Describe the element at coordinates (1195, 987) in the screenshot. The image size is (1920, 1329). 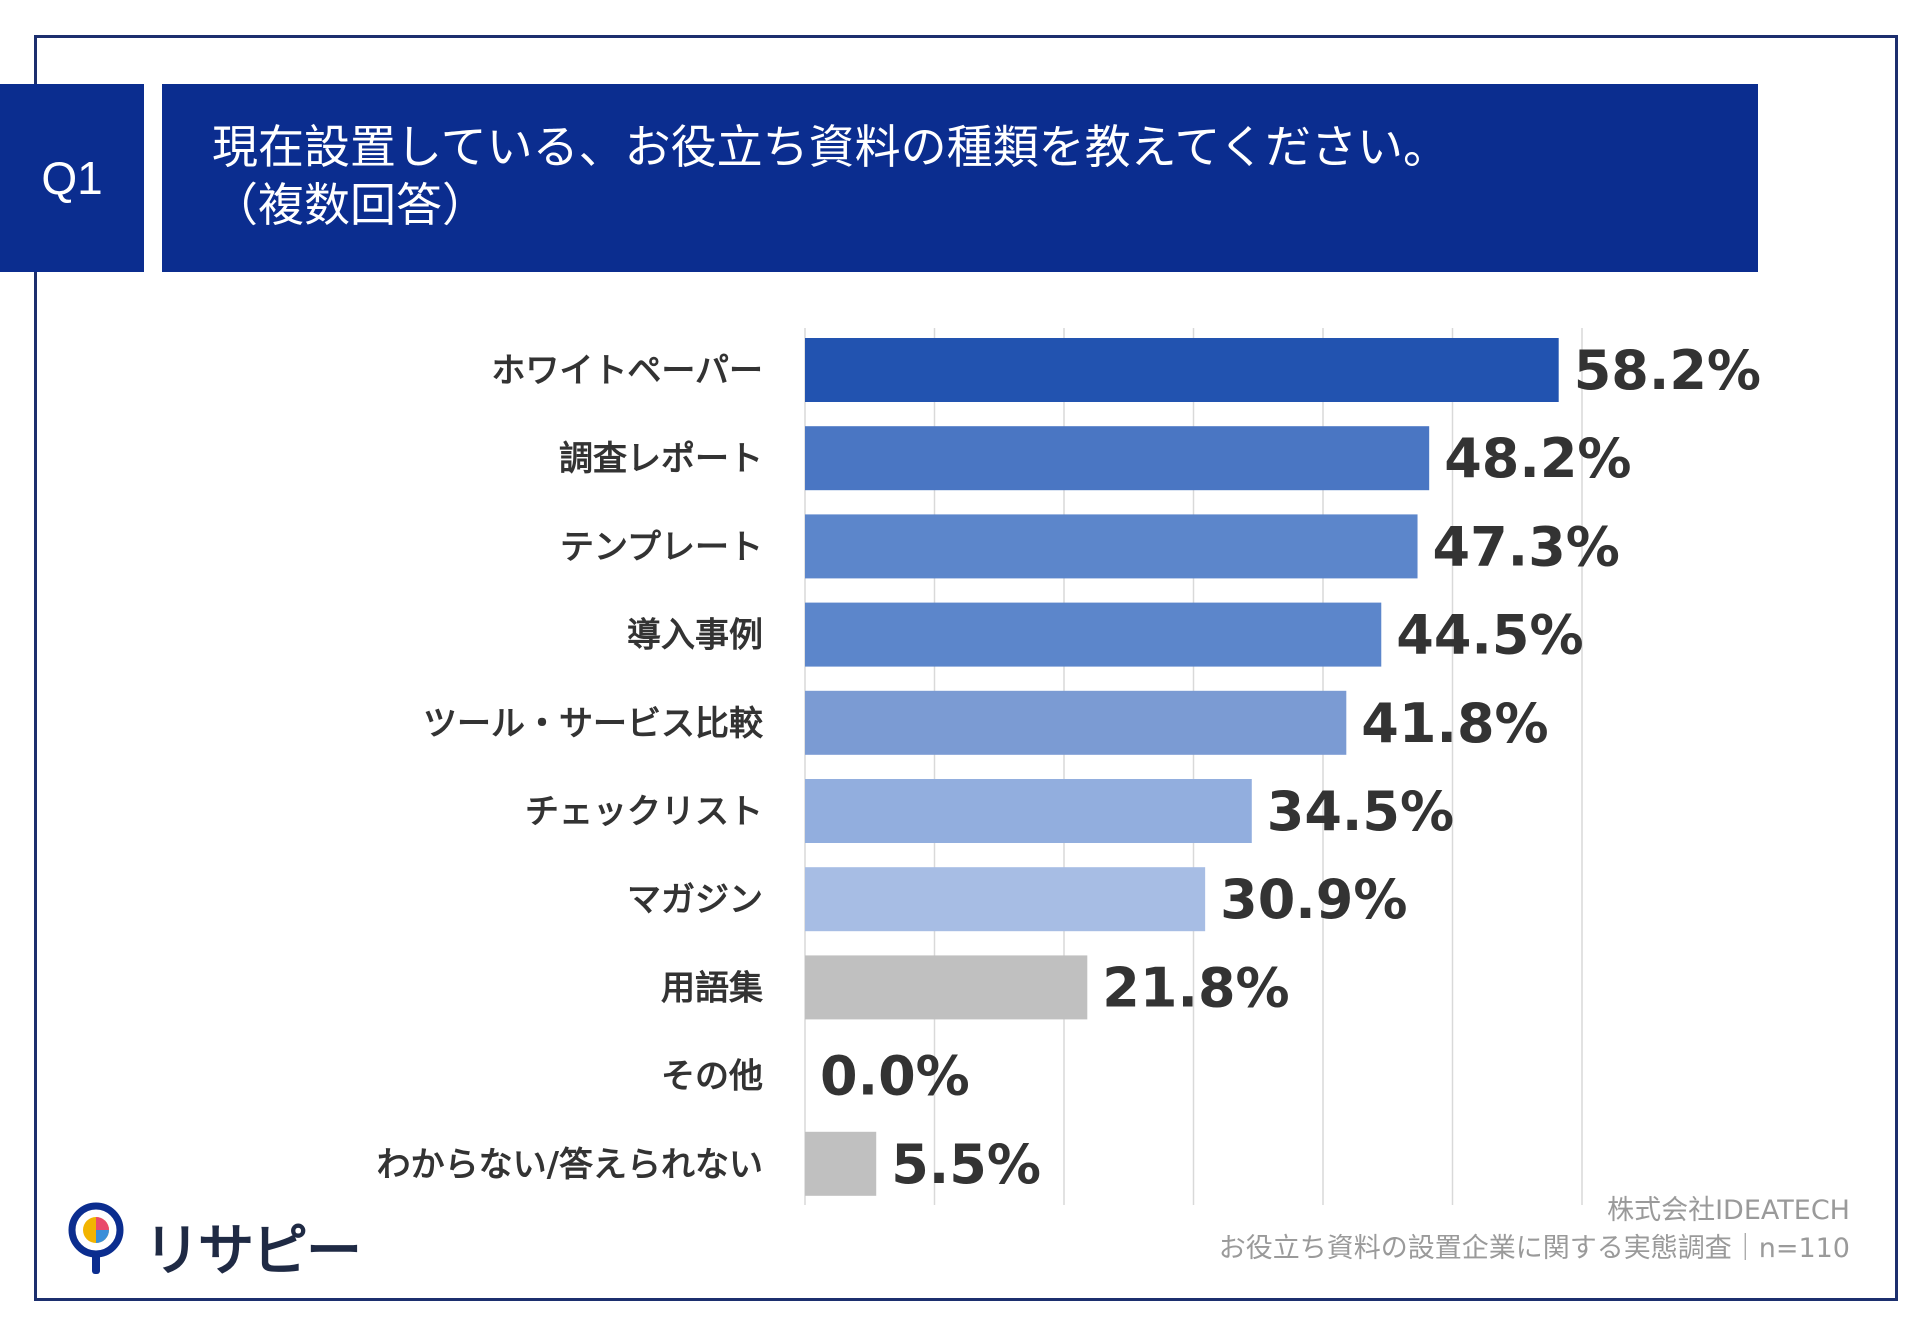
I see `value-label-7: 21.8%` at that location.